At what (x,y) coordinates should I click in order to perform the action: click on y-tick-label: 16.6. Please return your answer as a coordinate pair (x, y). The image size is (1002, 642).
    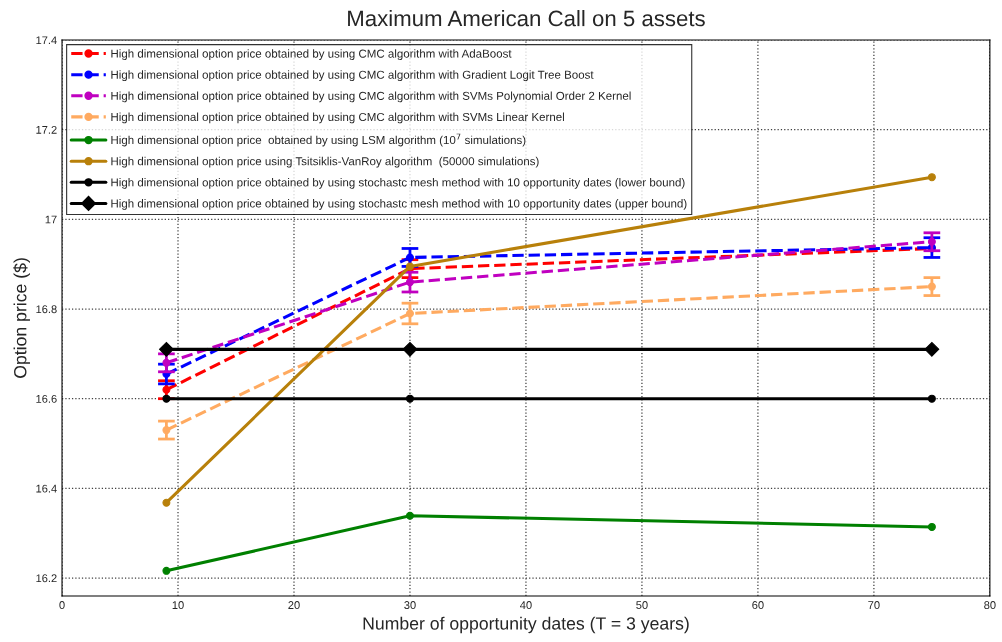
    Looking at the image, I should click on (46, 398).